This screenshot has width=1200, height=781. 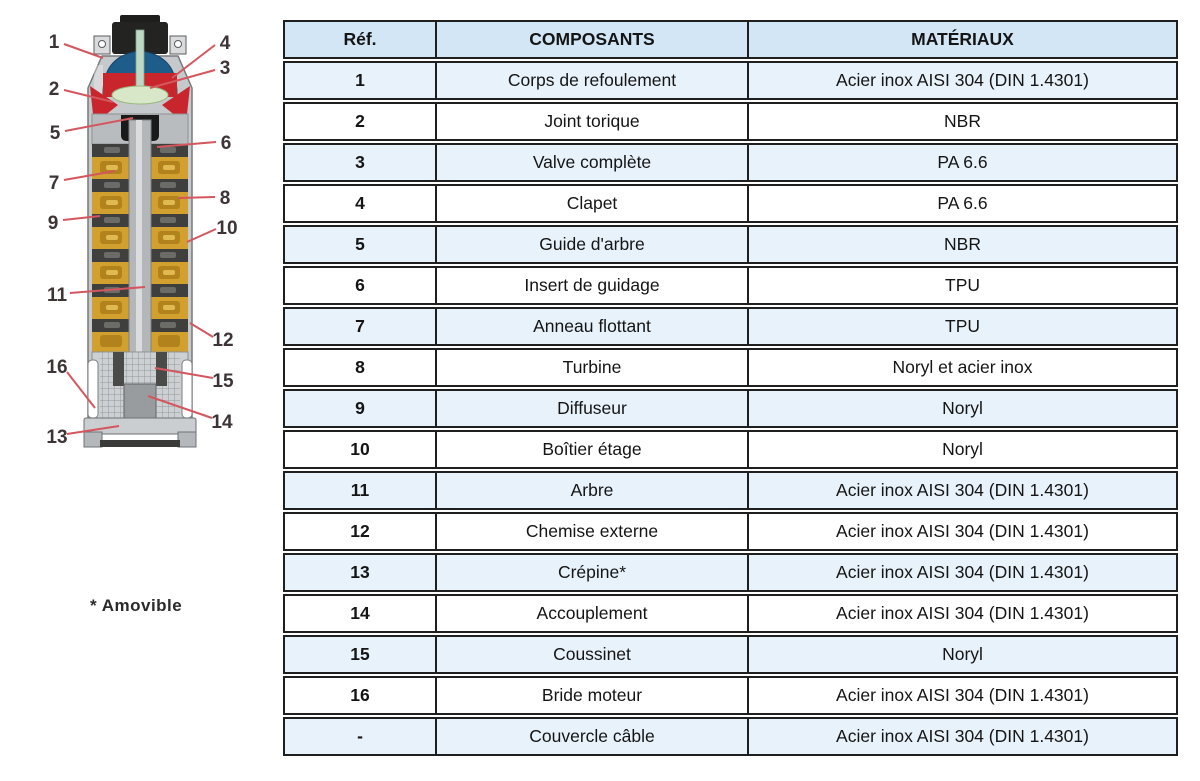 What do you see at coordinates (360, 80) in the screenshot?
I see `ref-cell: 1` at bounding box center [360, 80].